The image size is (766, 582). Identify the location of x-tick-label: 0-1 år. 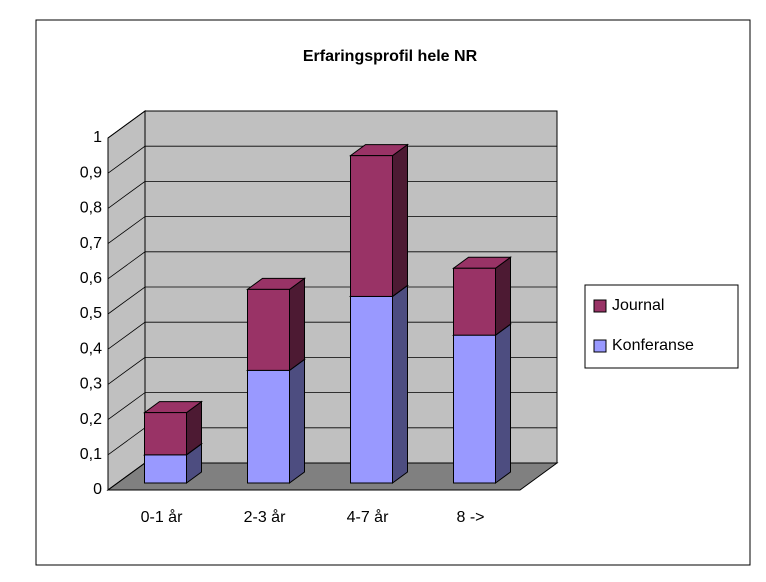
(162, 517).